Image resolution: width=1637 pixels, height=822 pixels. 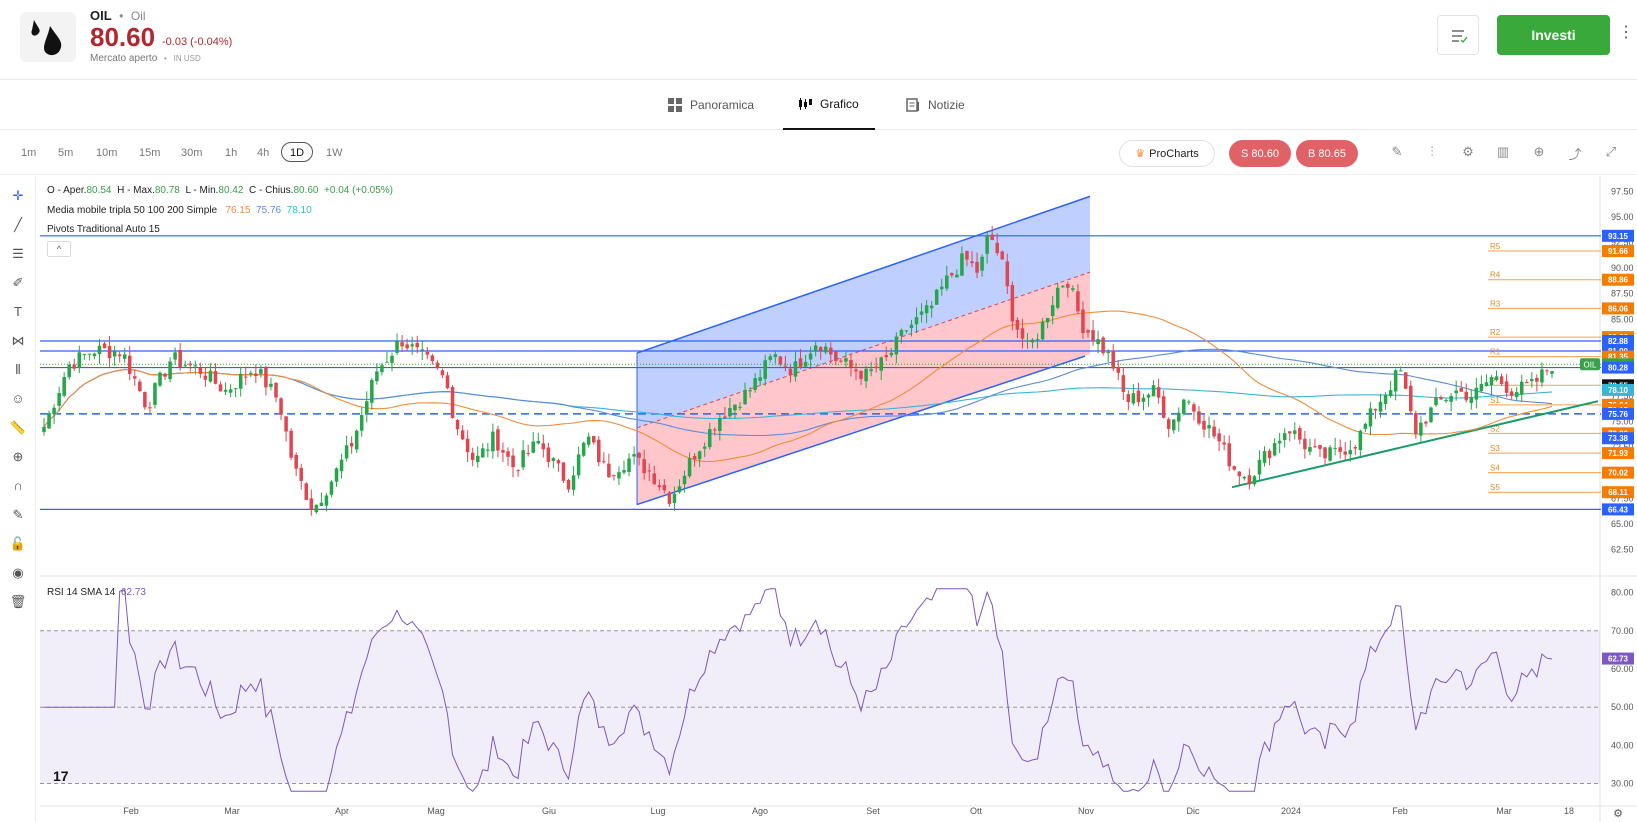 What do you see at coordinates (297, 152) in the screenshot?
I see `timeframe-1d: 1D` at bounding box center [297, 152].